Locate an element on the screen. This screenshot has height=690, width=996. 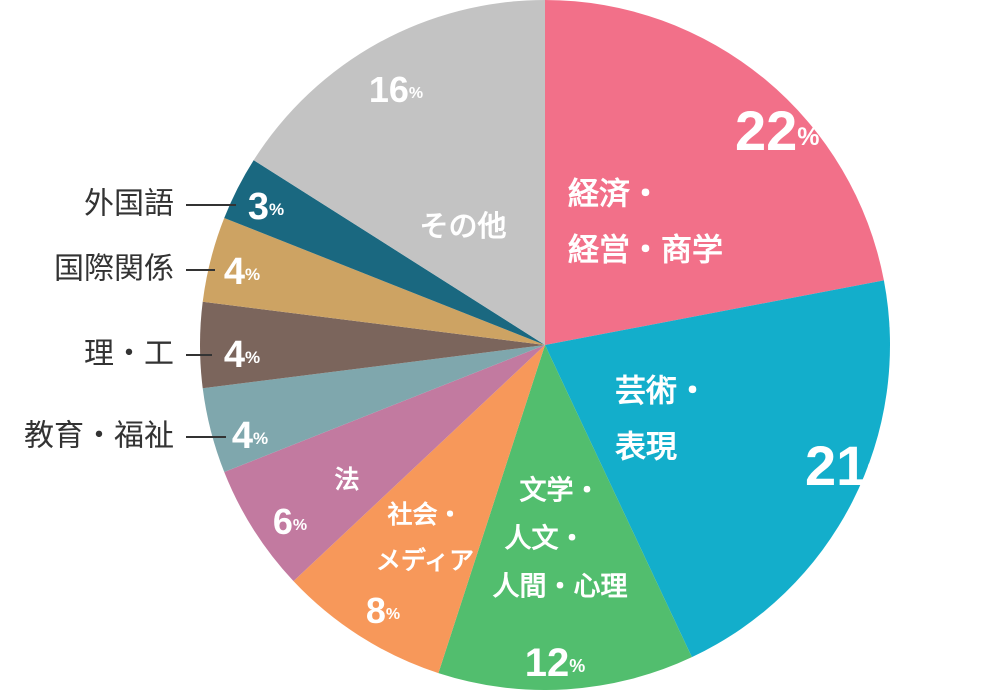
value-label-芸術-表現: 21% is located at coordinates (847, 465).